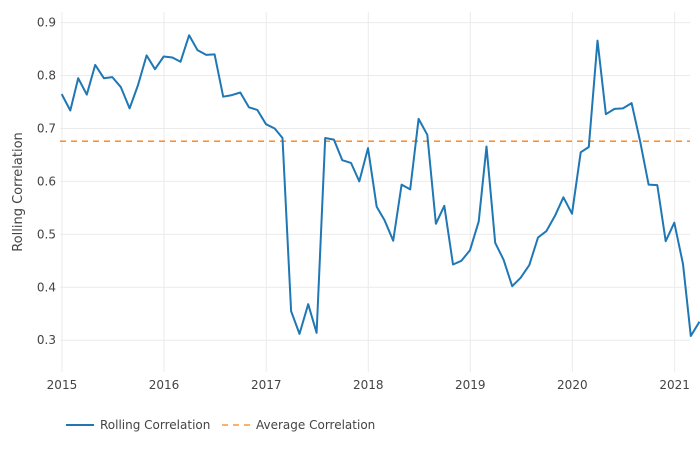  What do you see at coordinates (46, 181) in the screenshot?
I see `y-tick-label: 0.6` at bounding box center [46, 181].